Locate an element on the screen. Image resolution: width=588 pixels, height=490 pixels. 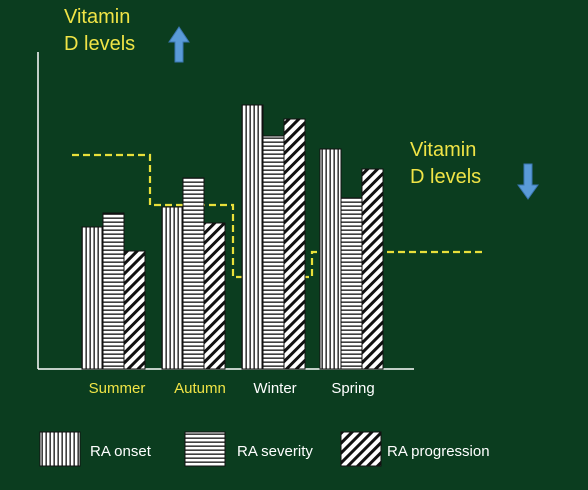
tick-label-spring: Spring is located at coordinates (352, 388).